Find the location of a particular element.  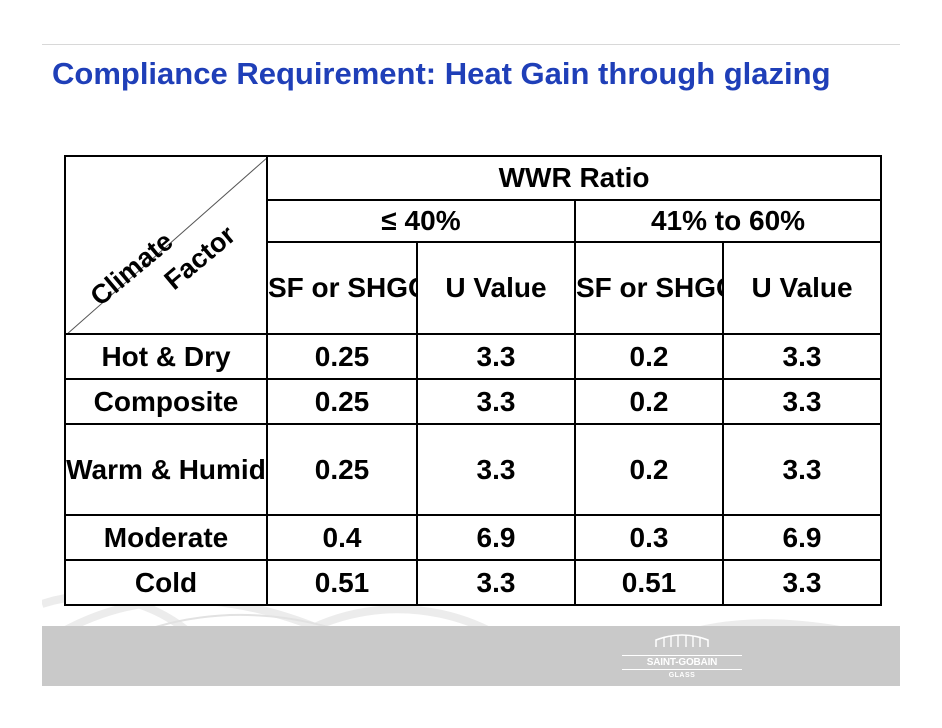

building-icon is located at coordinates (682, 640).